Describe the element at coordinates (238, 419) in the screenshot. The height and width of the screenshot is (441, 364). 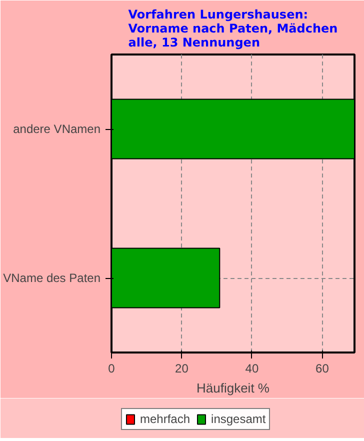
I see `legend-label: insgesamt` at that location.